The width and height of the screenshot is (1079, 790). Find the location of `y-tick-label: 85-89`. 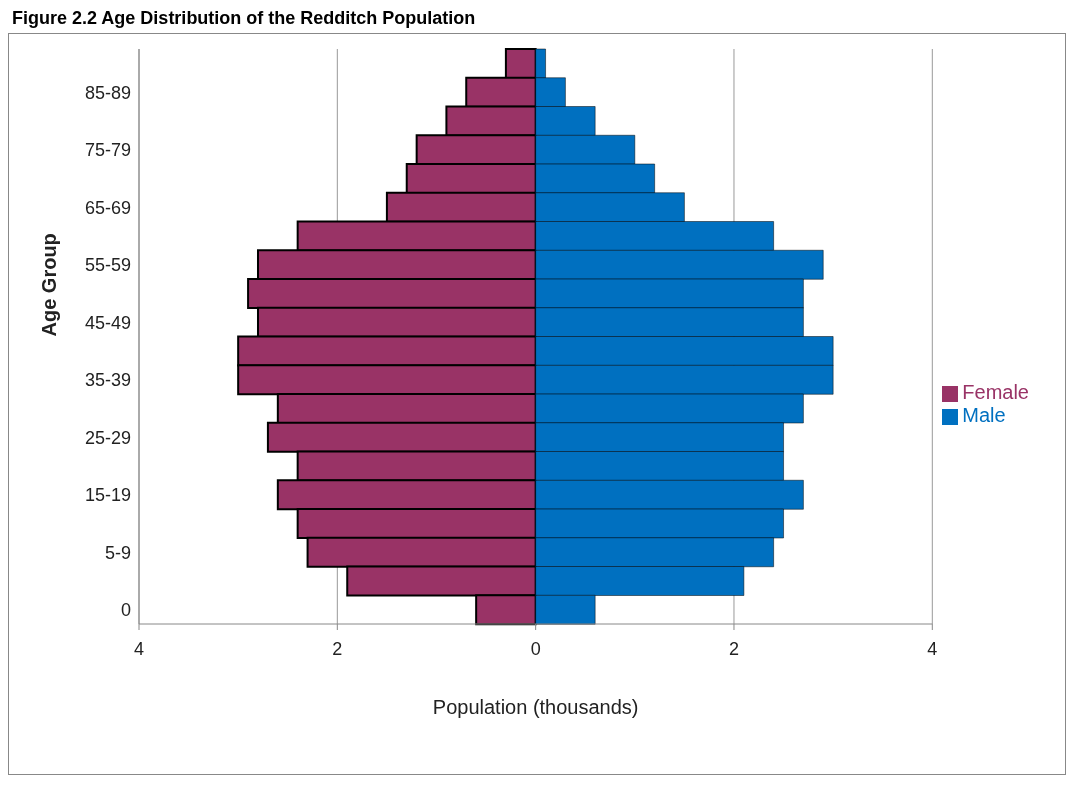

y-tick-label: 85-89 is located at coordinates (107, 92).